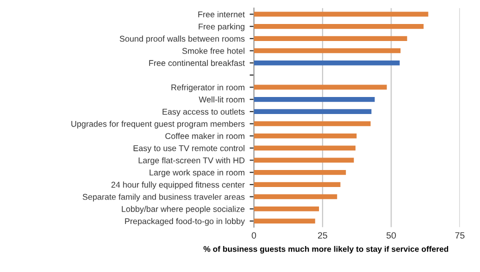 The height and width of the screenshot is (272, 480). I want to click on y-tick-label: Easy to use TV remote control, so click(189, 149).